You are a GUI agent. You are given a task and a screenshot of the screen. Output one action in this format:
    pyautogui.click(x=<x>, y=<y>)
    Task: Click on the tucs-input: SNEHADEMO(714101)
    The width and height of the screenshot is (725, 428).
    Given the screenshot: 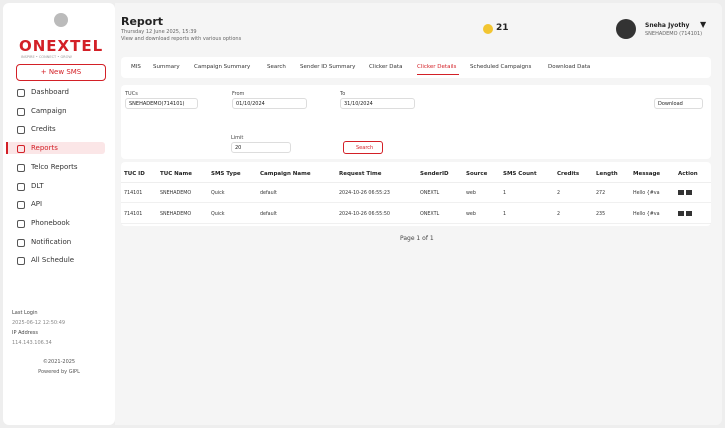 What is the action you would take?
    pyautogui.click(x=161, y=103)
    